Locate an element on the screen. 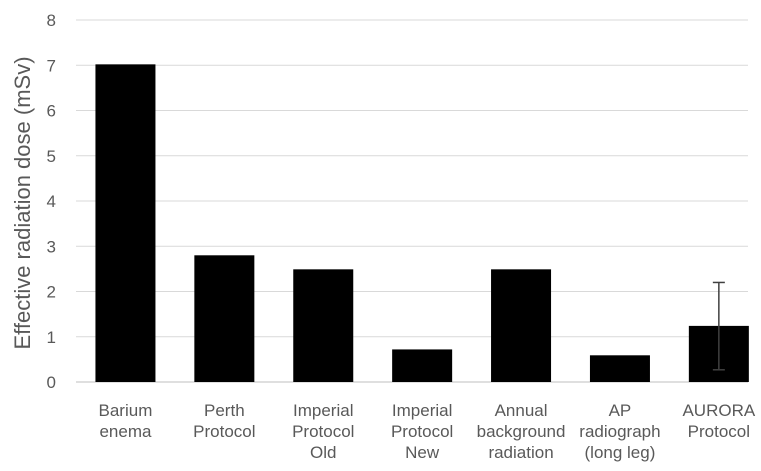 The image size is (761, 471). error-bars is located at coordinates (718, 326).